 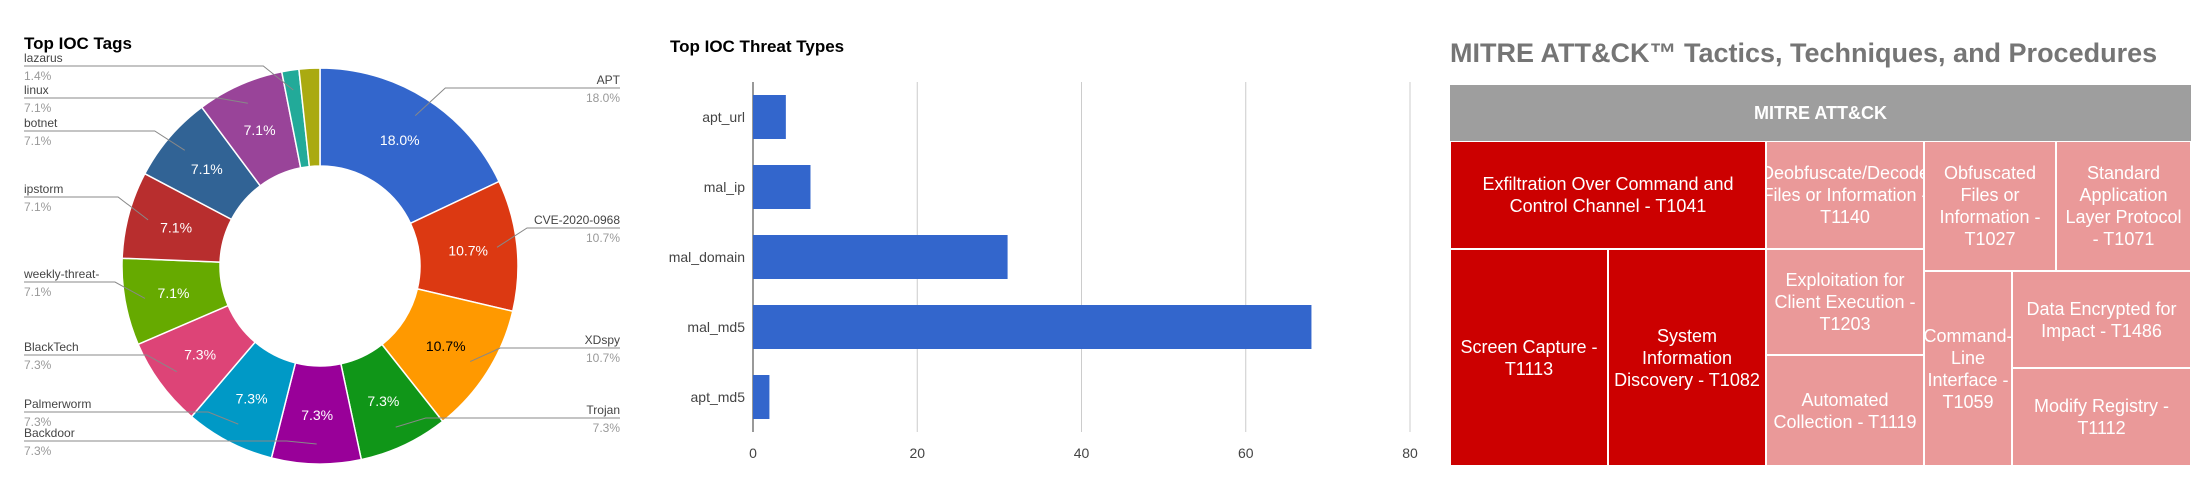 I want to click on slice-value-label: 18.0%, so click(x=400, y=140).